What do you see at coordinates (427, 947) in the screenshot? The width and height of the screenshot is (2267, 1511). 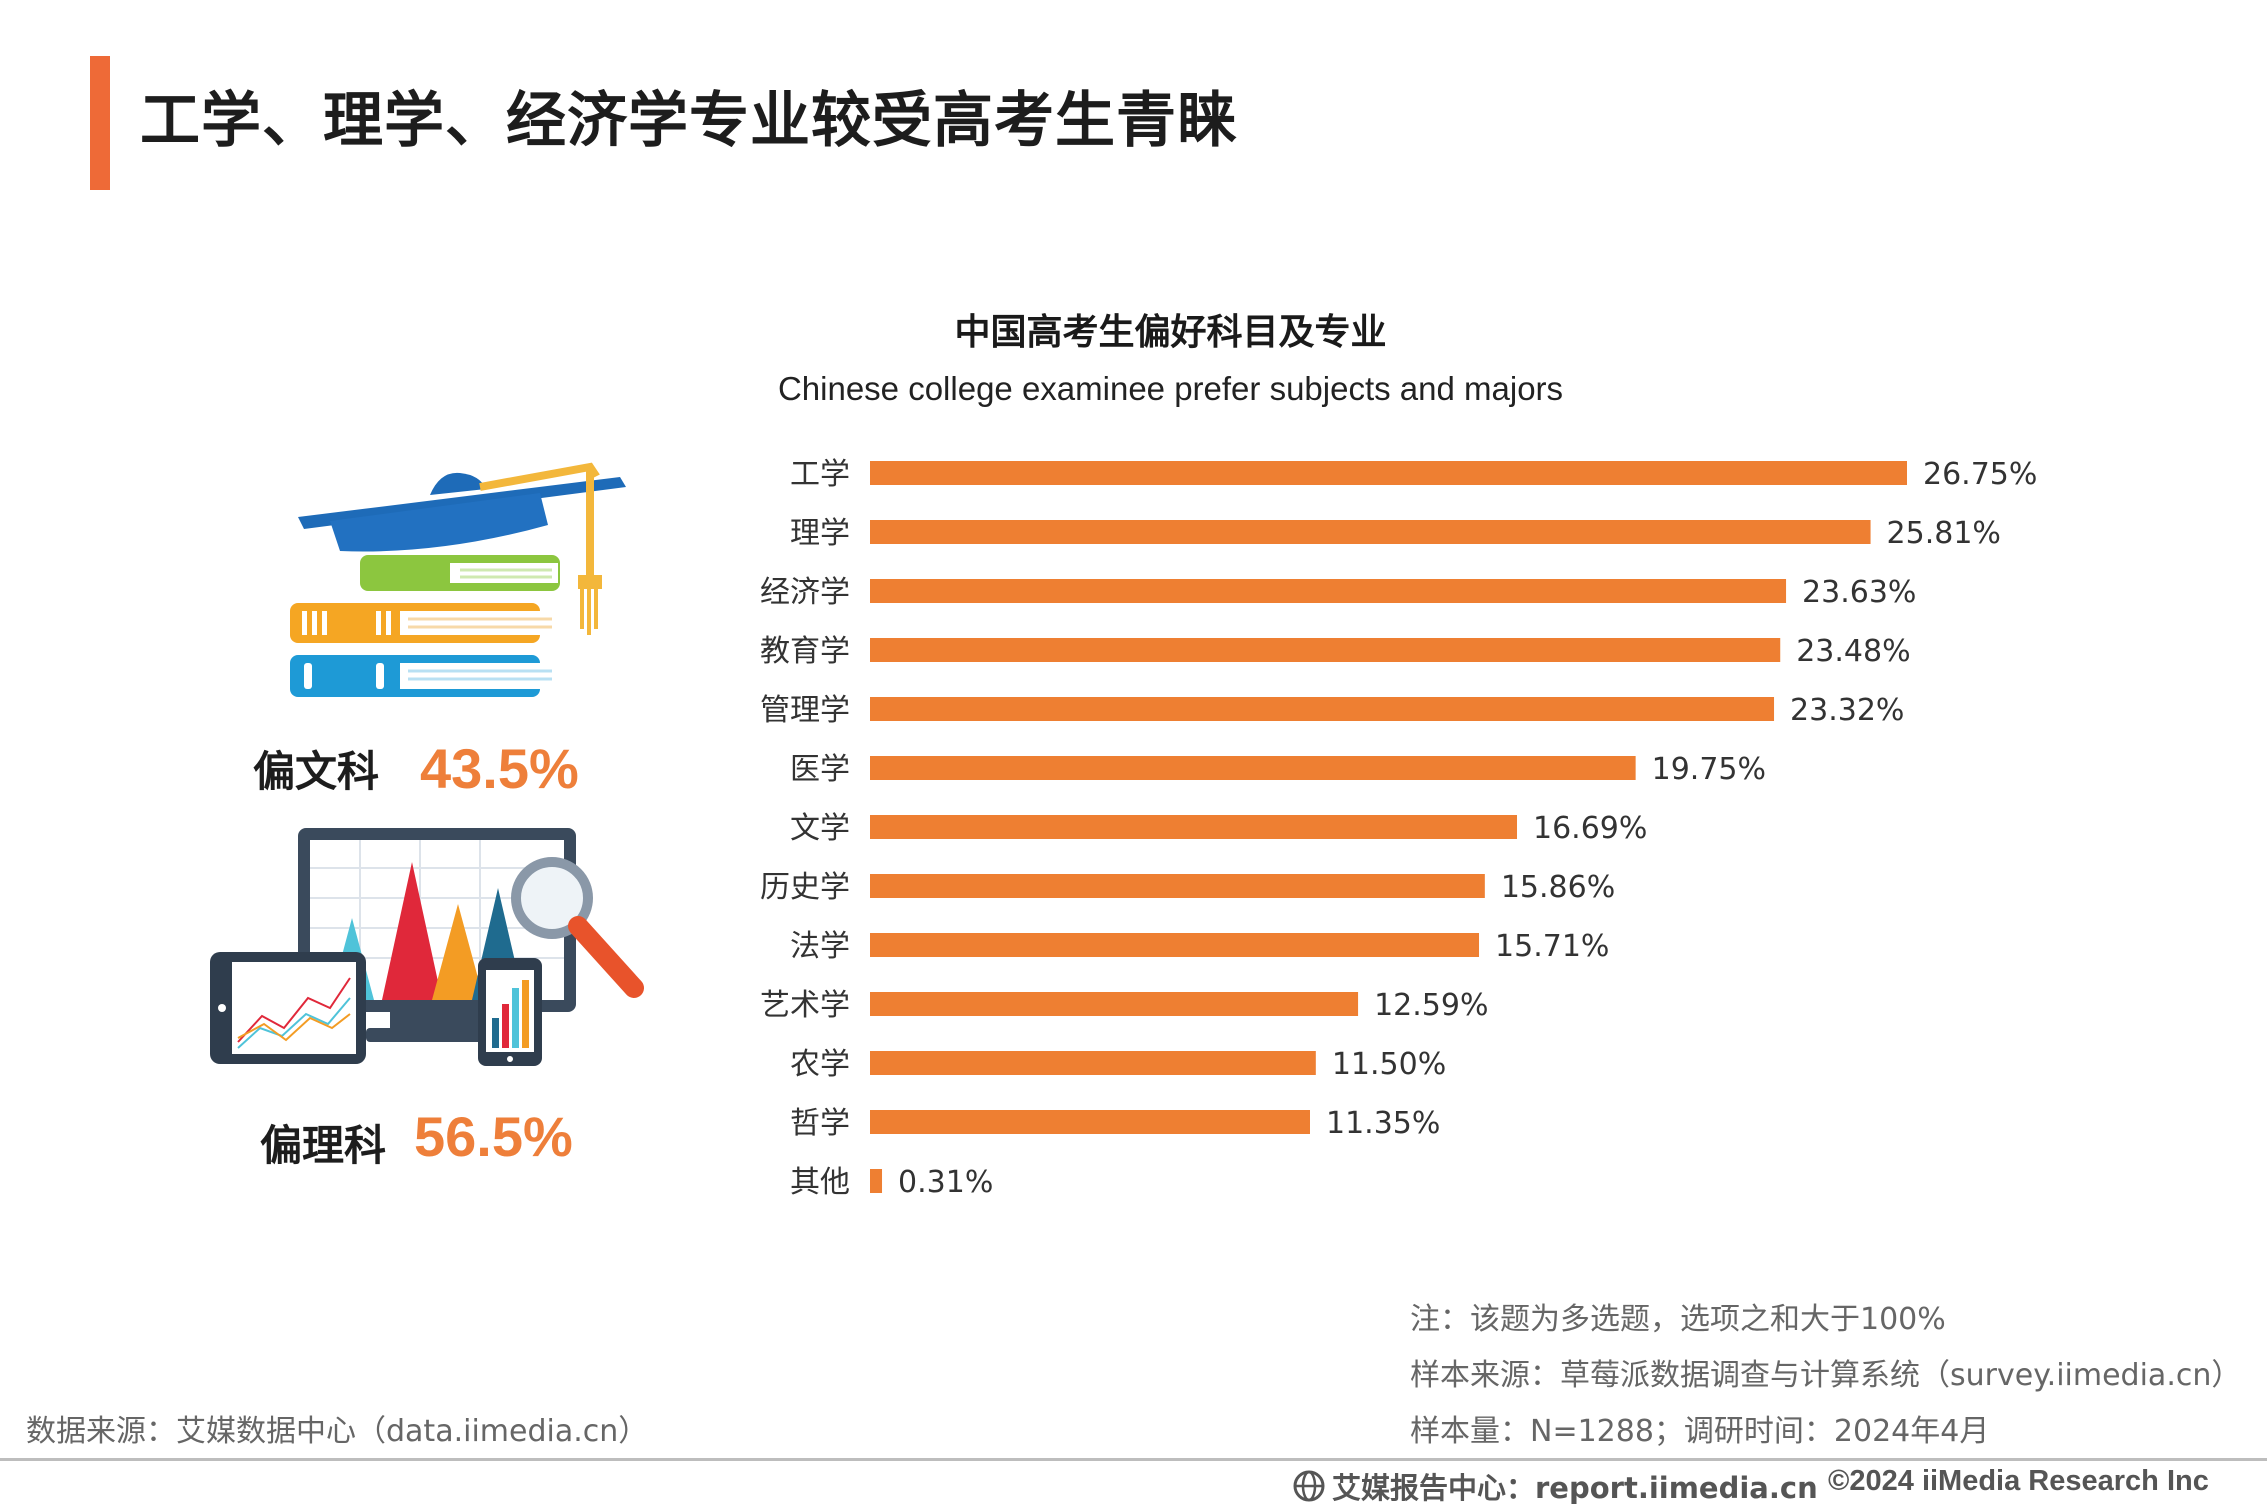 I see `analytics-devices-icon` at bounding box center [427, 947].